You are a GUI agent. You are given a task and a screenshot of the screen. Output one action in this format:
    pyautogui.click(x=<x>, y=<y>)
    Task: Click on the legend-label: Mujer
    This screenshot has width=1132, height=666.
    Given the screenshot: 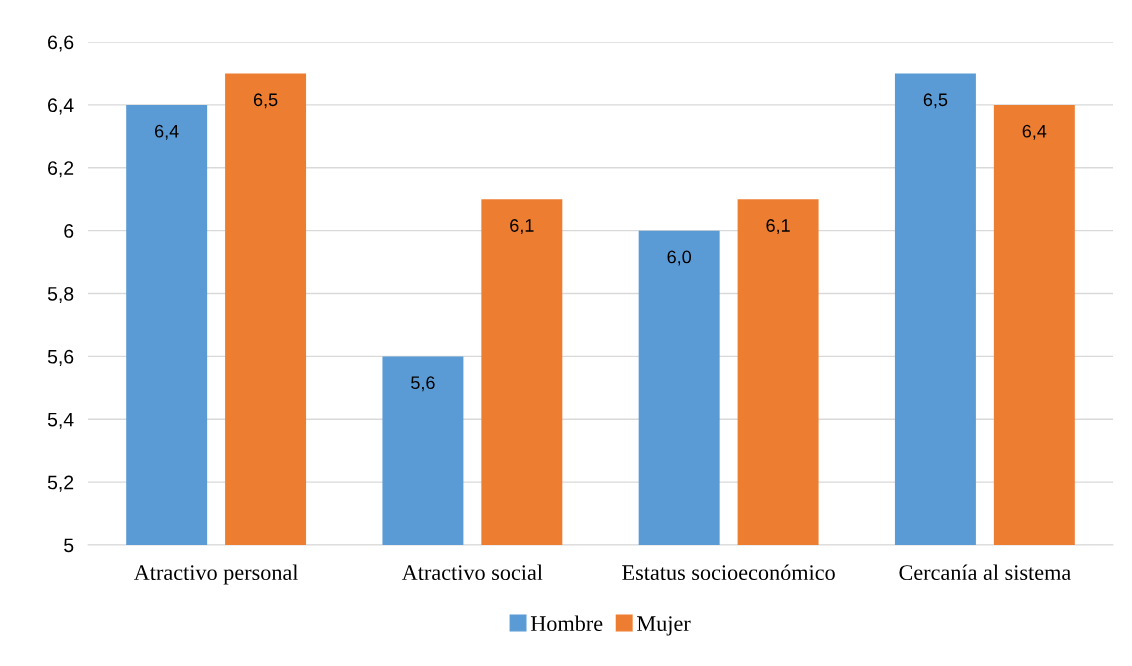 What is the action you would take?
    pyautogui.click(x=664, y=626)
    